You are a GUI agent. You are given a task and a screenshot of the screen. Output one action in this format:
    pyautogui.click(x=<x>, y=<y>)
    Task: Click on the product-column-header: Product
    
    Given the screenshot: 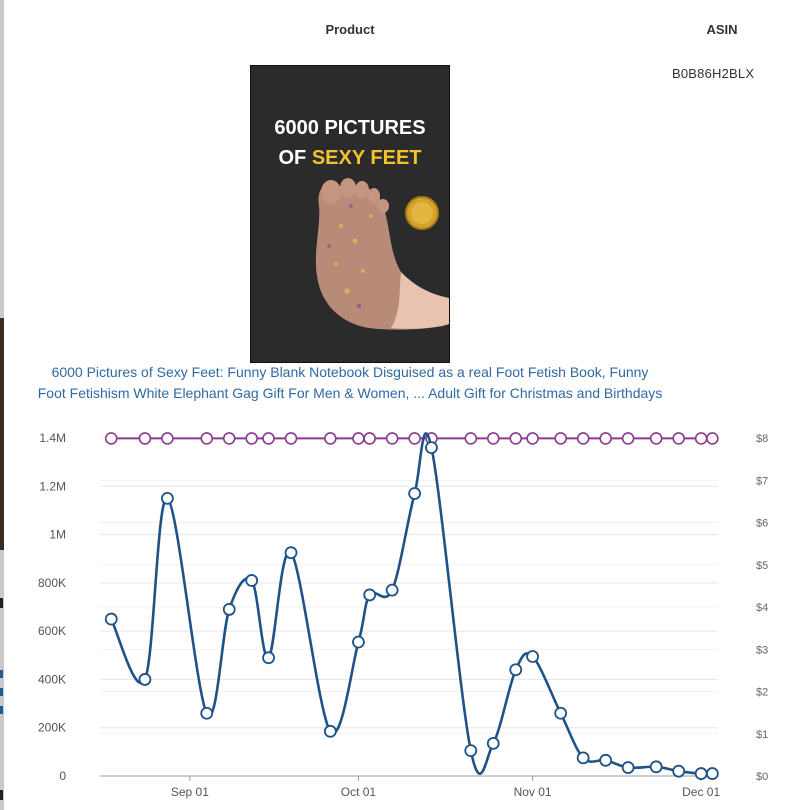 What is the action you would take?
    pyautogui.click(x=350, y=29)
    